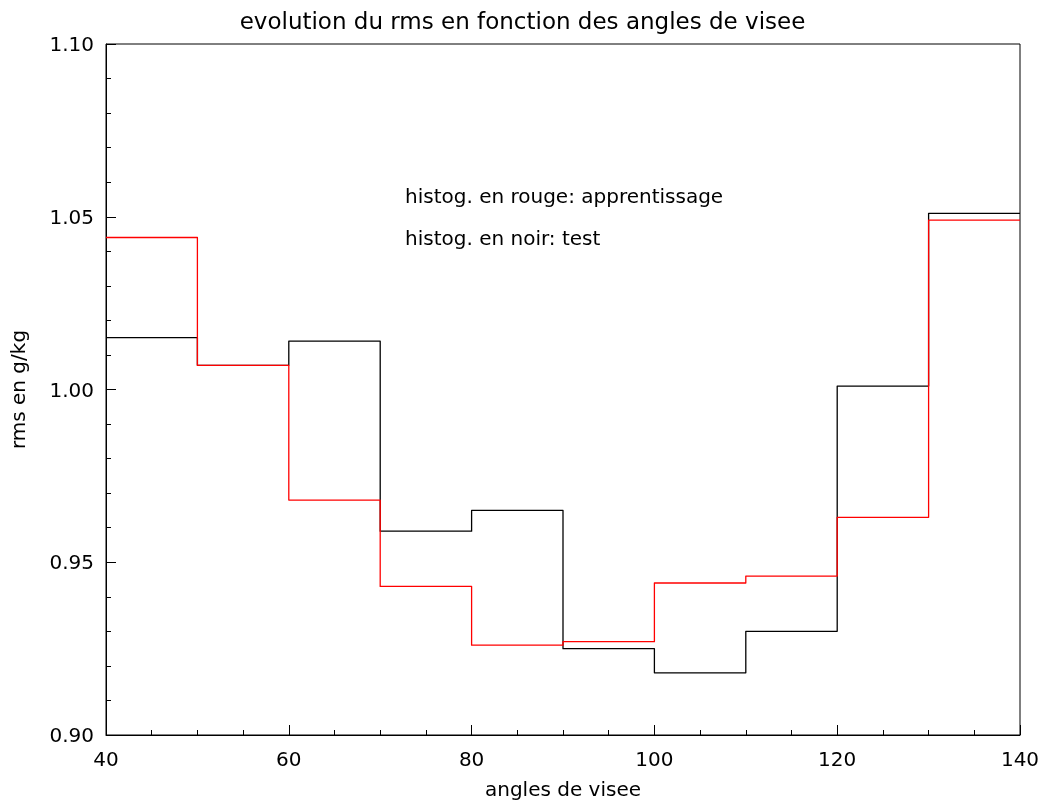  I want to click on y-tick-label: 1.00, so click(71, 389).